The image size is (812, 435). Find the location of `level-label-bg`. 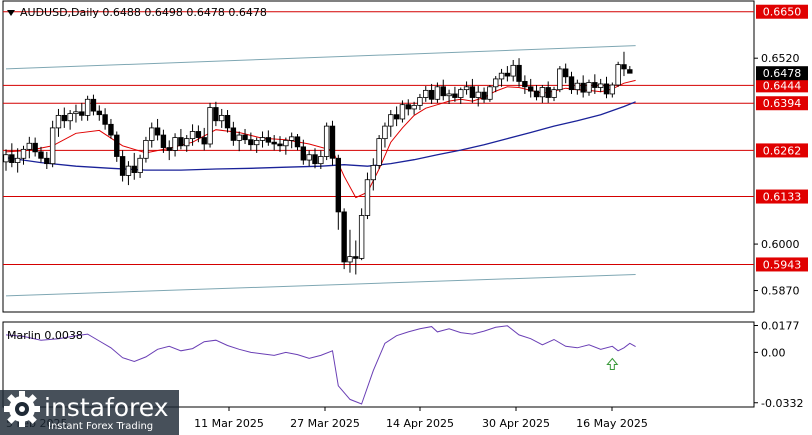

level-label-bg is located at coordinates (782, 150).